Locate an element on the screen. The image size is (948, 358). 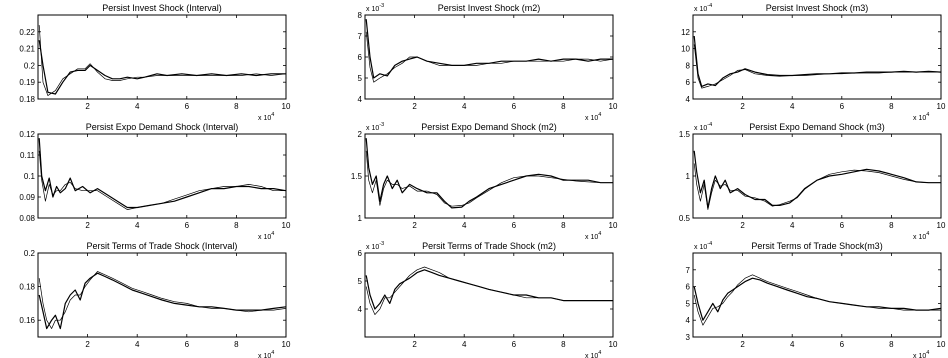
y-tick-label: 0.21 is located at coordinates (27, 49).